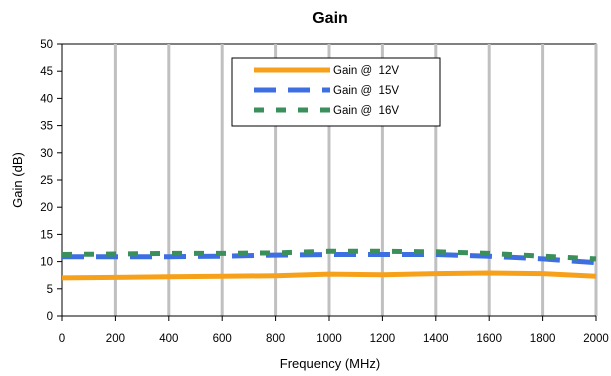 The width and height of the screenshot is (611, 376). Describe the element at coordinates (62, 339) in the screenshot. I see `x-tick-label: 0` at that location.